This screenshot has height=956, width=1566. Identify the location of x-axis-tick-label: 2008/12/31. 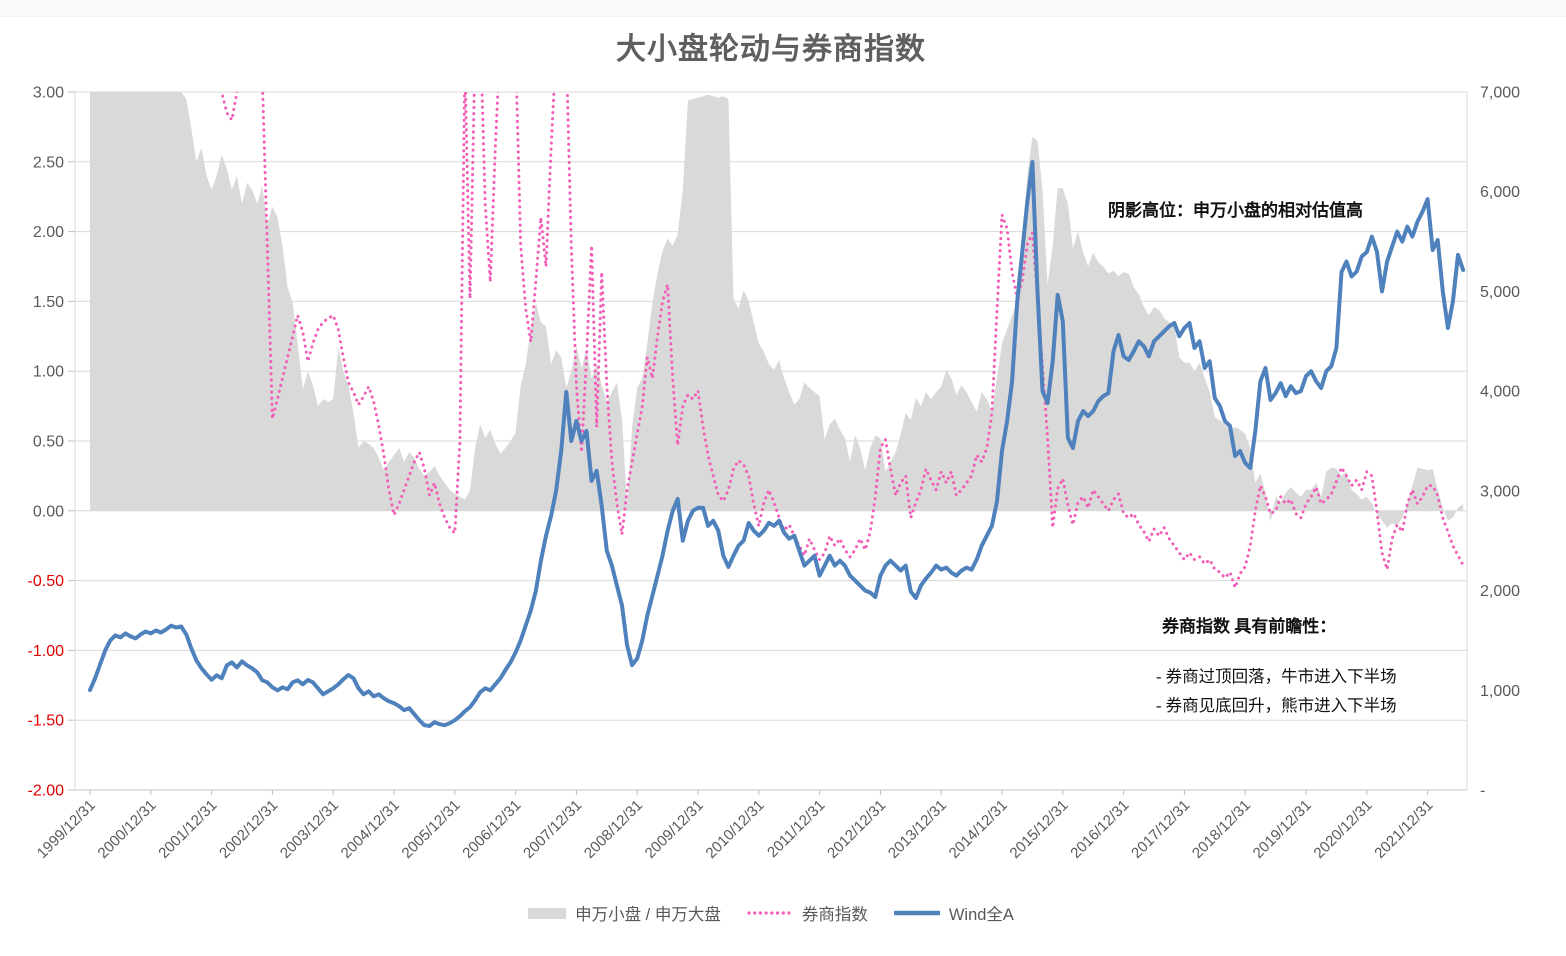
(613, 829).